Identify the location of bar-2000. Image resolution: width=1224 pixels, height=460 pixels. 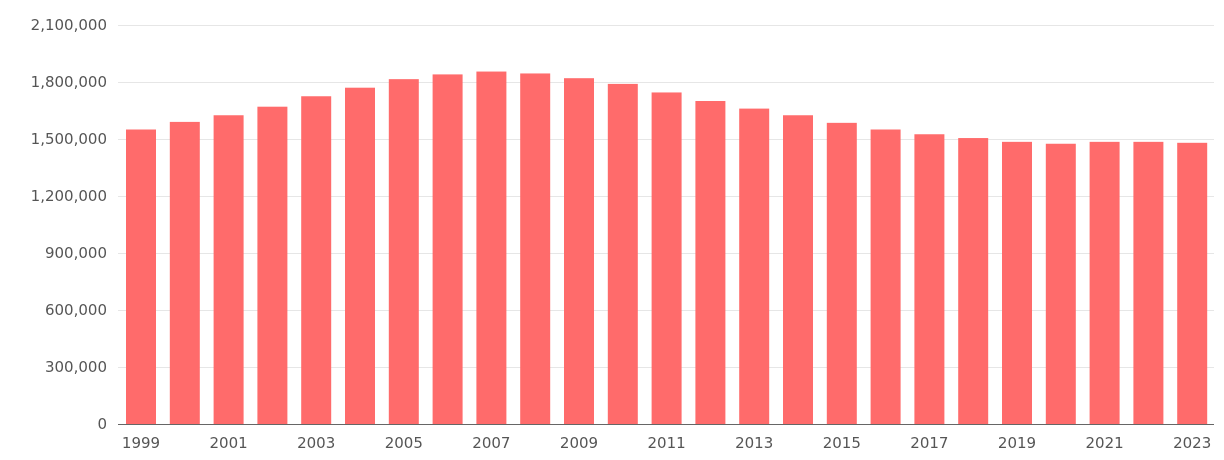
(184, 273).